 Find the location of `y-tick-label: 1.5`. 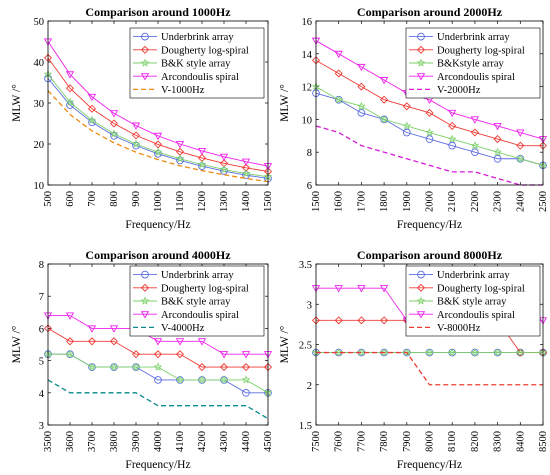

y-tick-label: 1.5 is located at coordinates (305, 426).